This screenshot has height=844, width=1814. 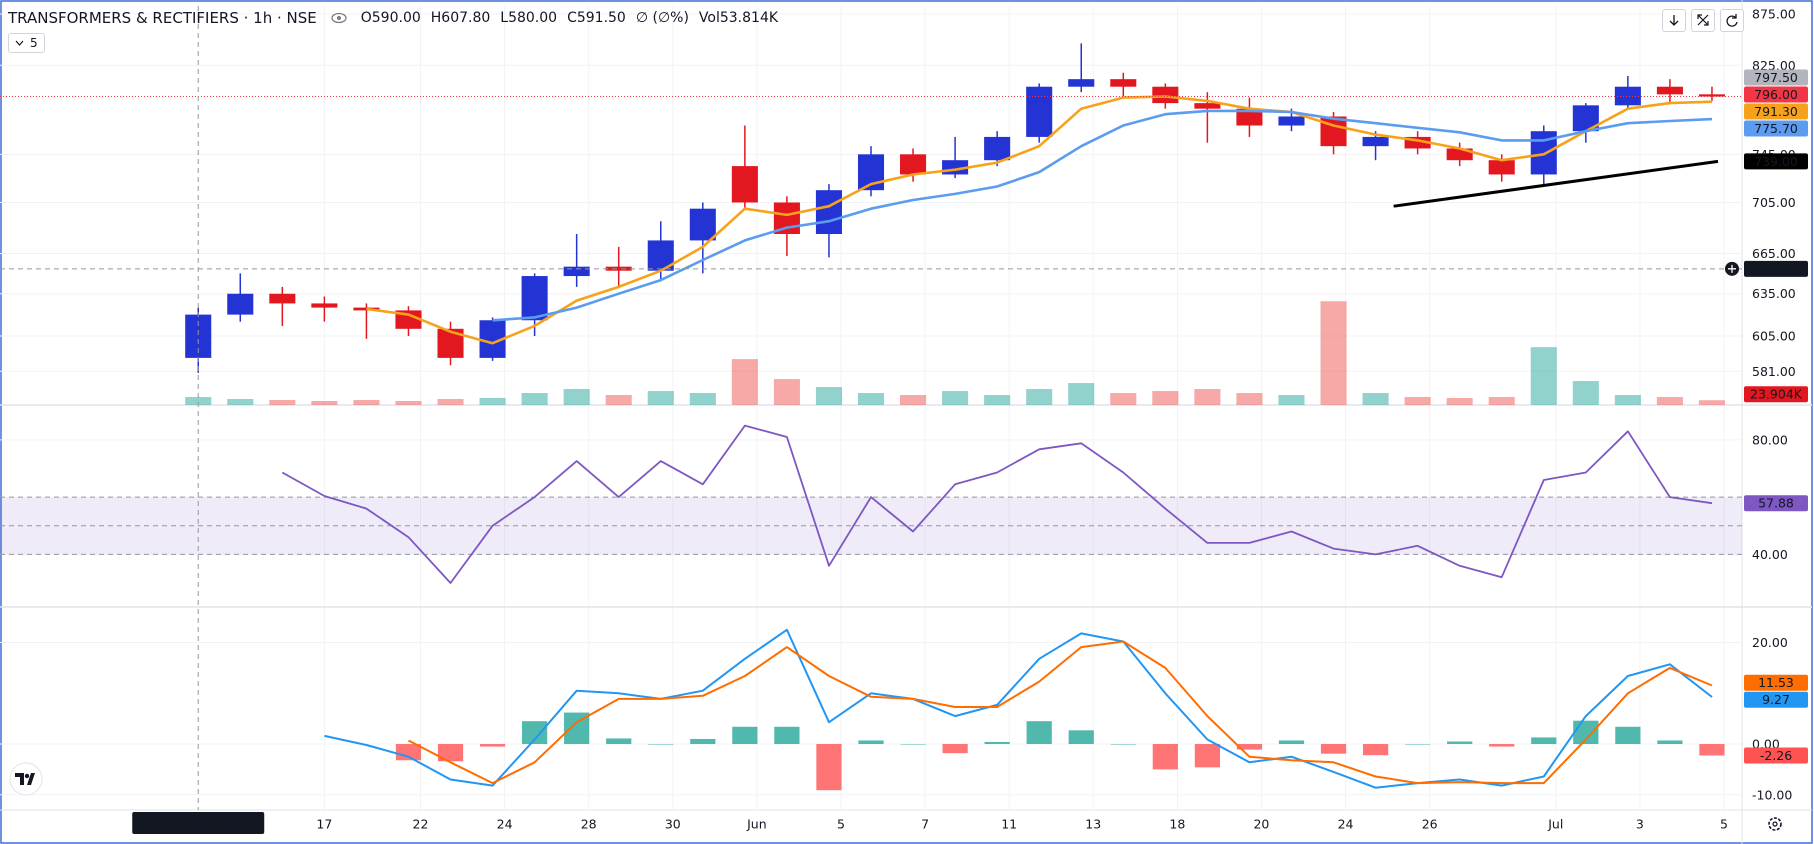 What do you see at coordinates (1776, 699) in the screenshot?
I see `price-label: 9.27` at bounding box center [1776, 699].